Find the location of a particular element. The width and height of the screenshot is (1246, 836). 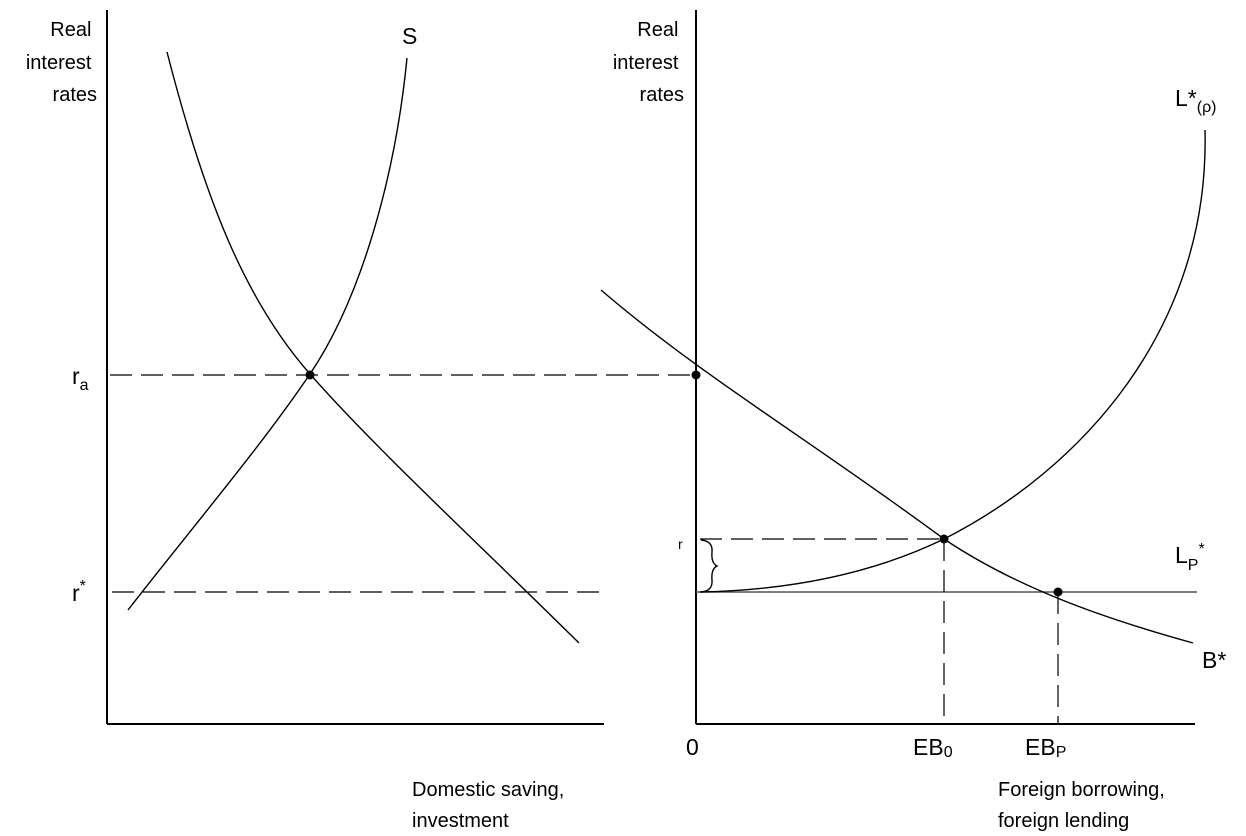

curve-b-star-label: B* is located at coordinates (1214, 660).